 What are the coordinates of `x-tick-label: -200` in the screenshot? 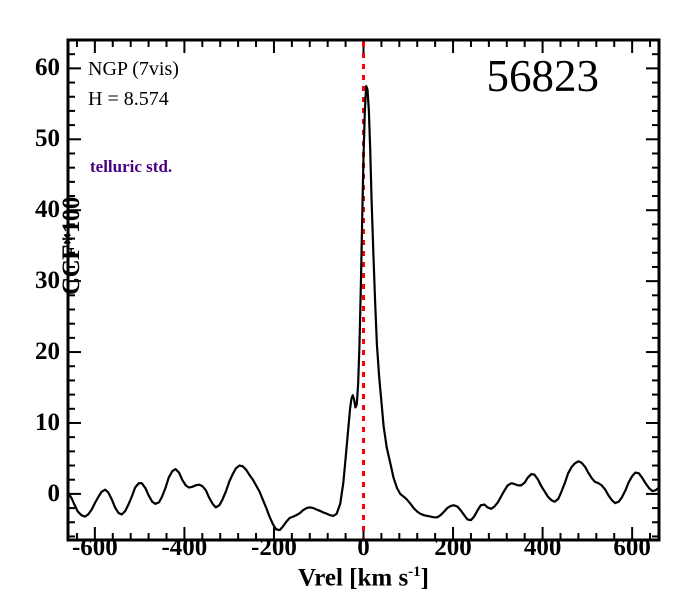 It's located at (274, 547).